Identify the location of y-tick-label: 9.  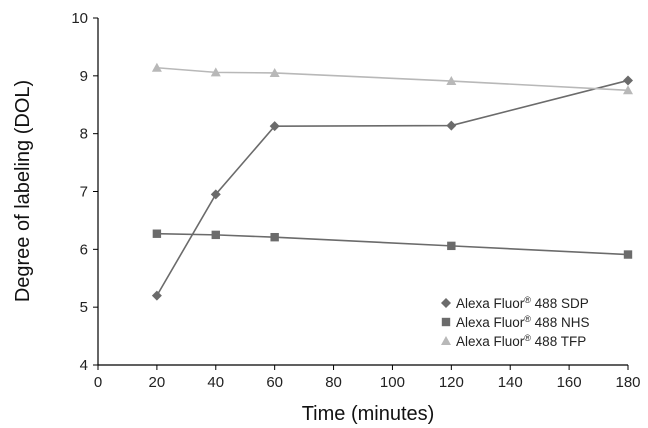
(84, 76).